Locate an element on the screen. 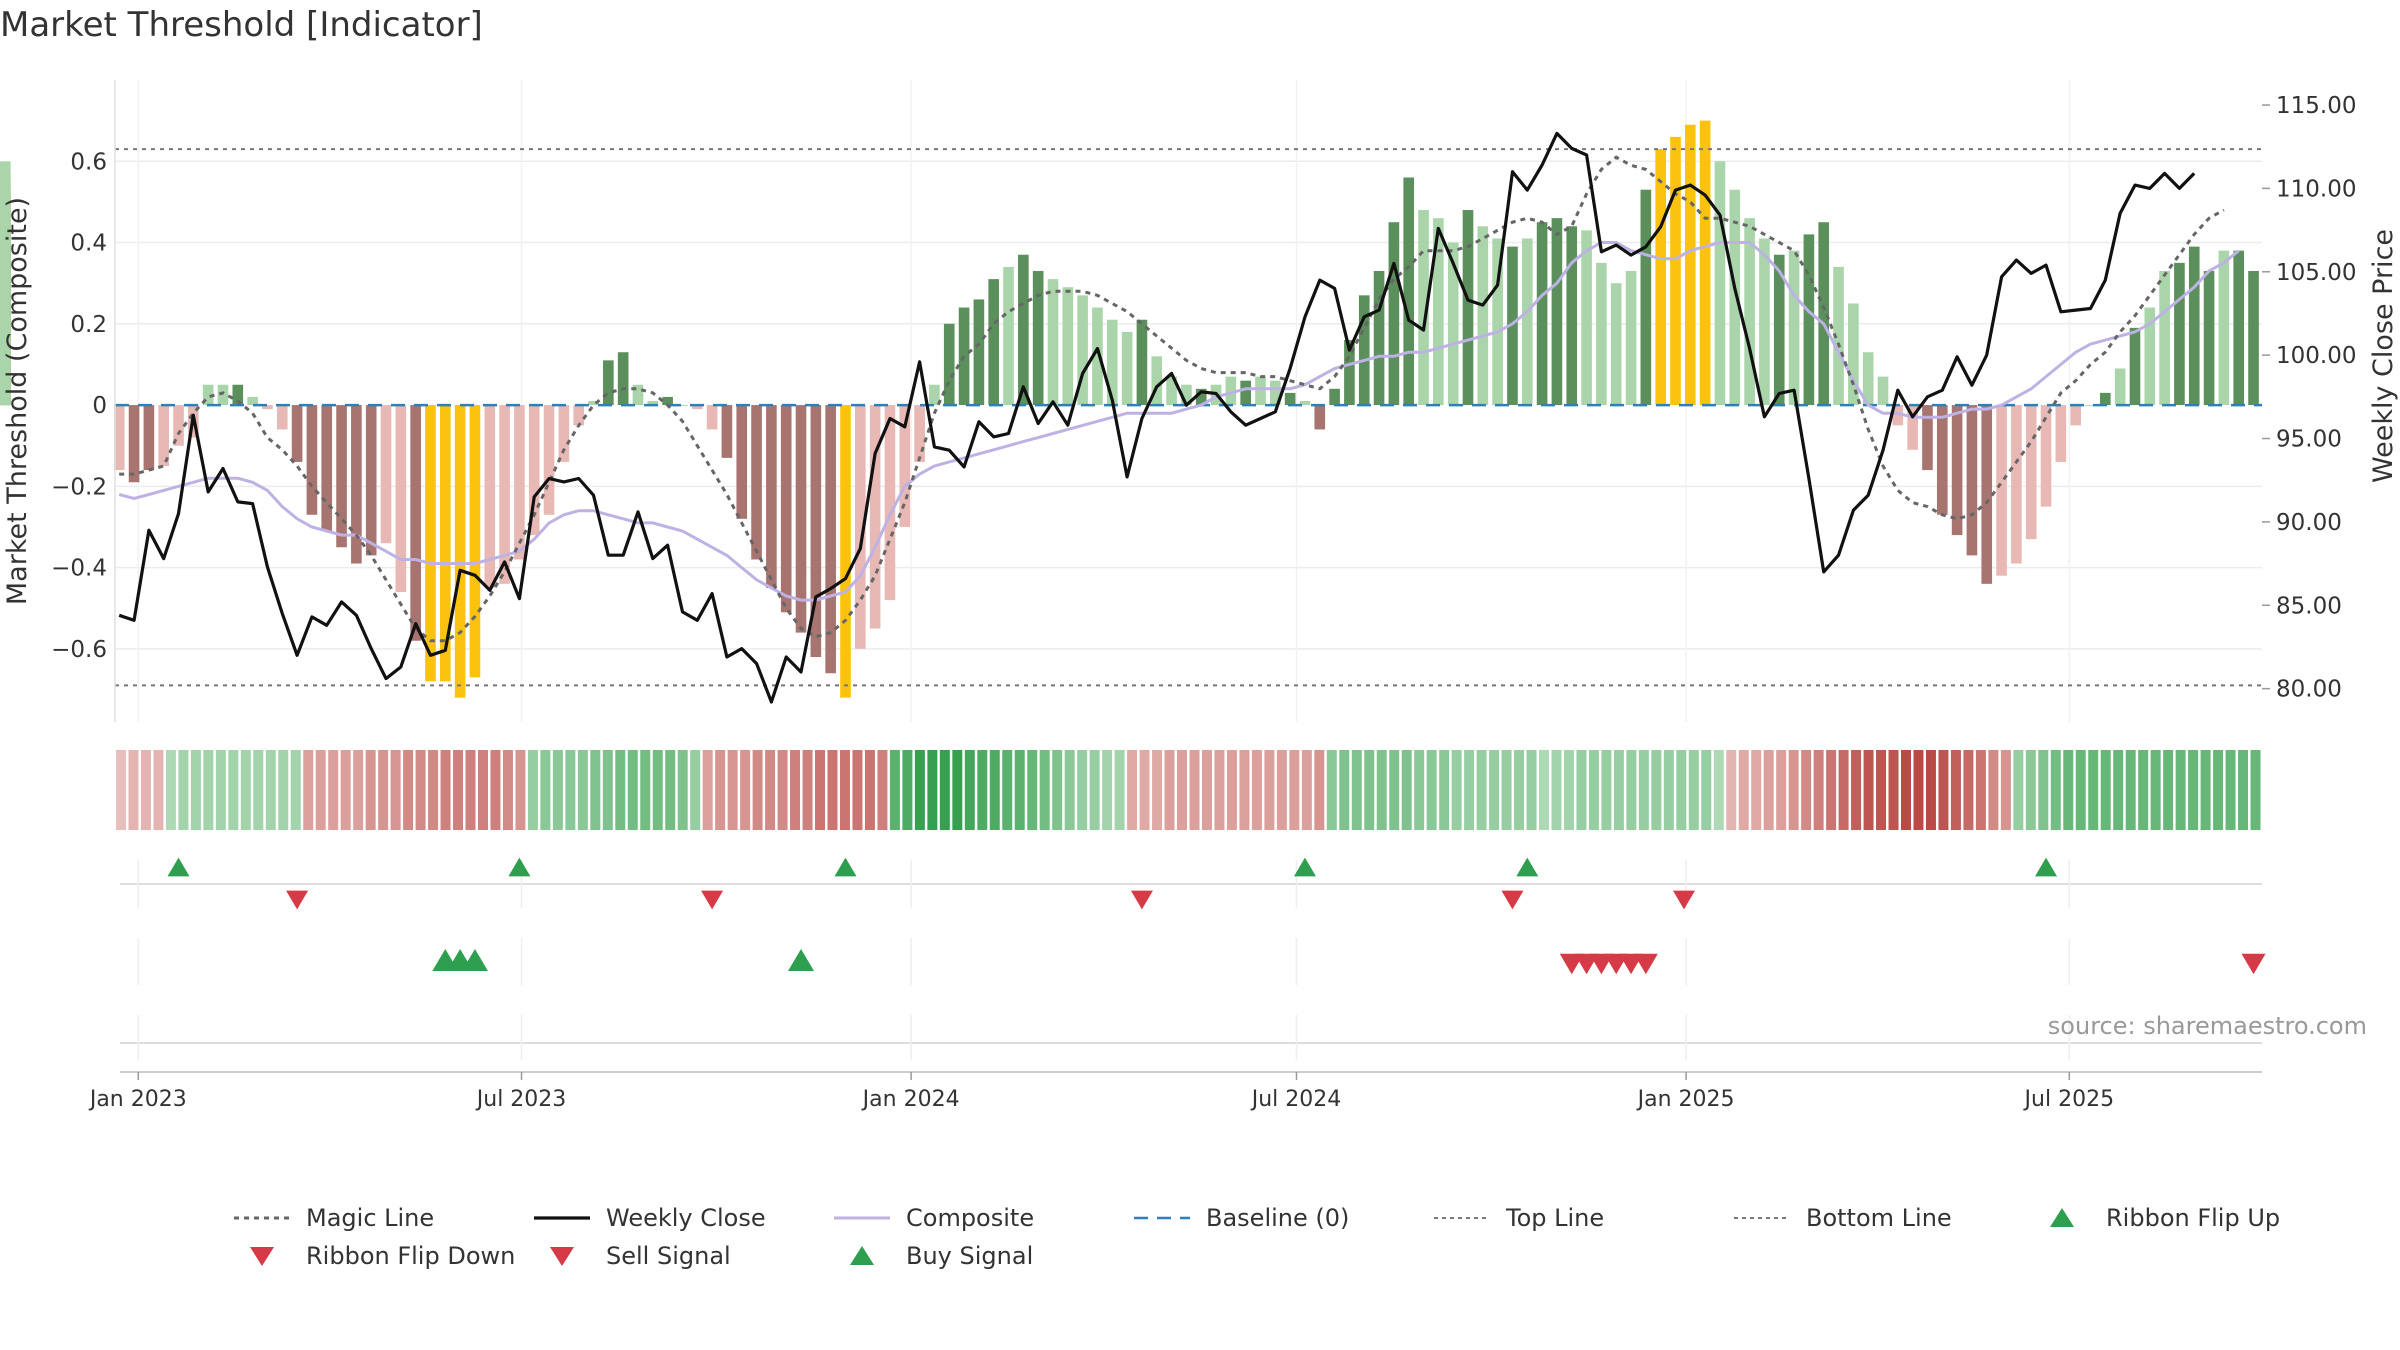 The image size is (2400, 1350). legend-label: Magic Line is located at coordinates (370, 1218).